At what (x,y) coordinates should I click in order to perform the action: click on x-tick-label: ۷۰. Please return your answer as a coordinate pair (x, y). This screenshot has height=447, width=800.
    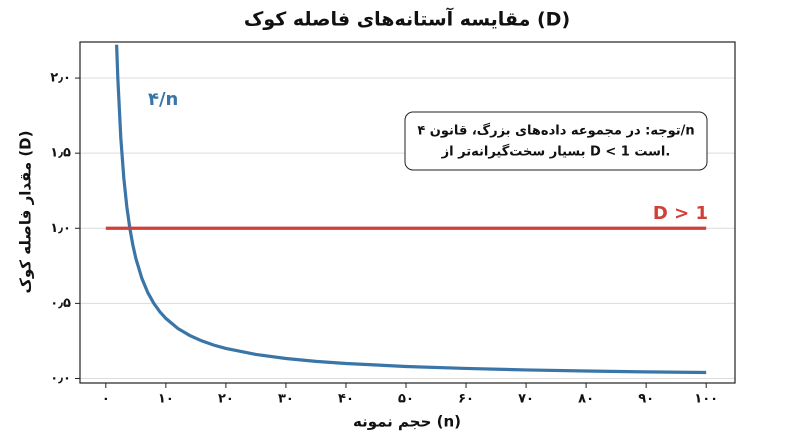
    Looking at the image, I should click on (526, 399).